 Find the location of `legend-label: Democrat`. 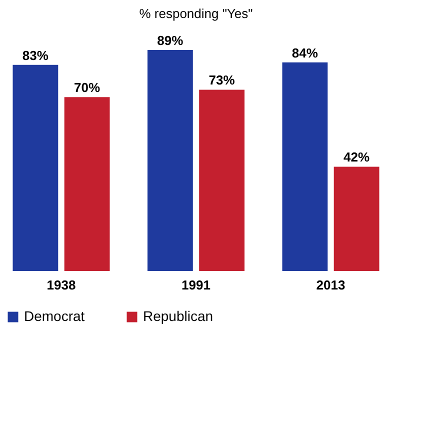

legend-label: Democrat is located at coordinates (54, 316).